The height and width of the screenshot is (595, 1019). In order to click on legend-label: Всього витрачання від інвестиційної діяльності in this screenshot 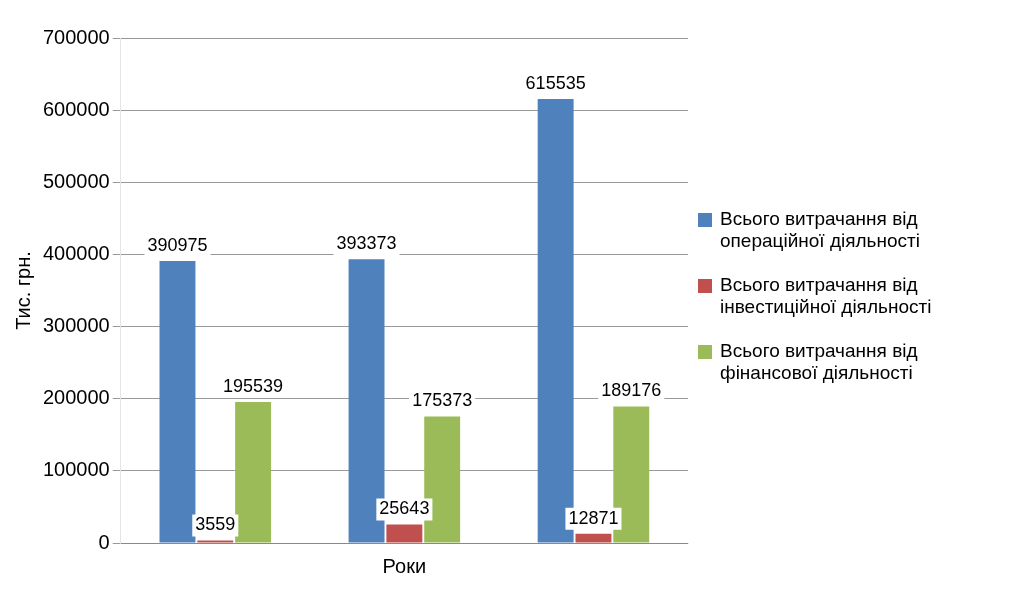, I will do `click(826, 295)`.